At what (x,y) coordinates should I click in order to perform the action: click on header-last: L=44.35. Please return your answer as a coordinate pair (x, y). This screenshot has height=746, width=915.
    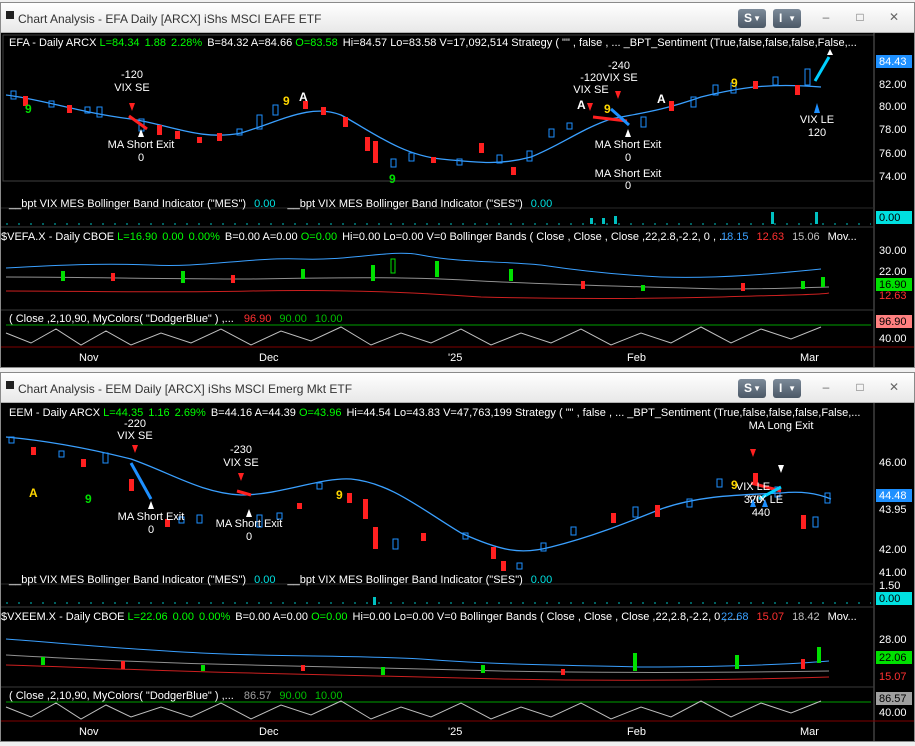
    Looking at the image, I should click on (123, 413).